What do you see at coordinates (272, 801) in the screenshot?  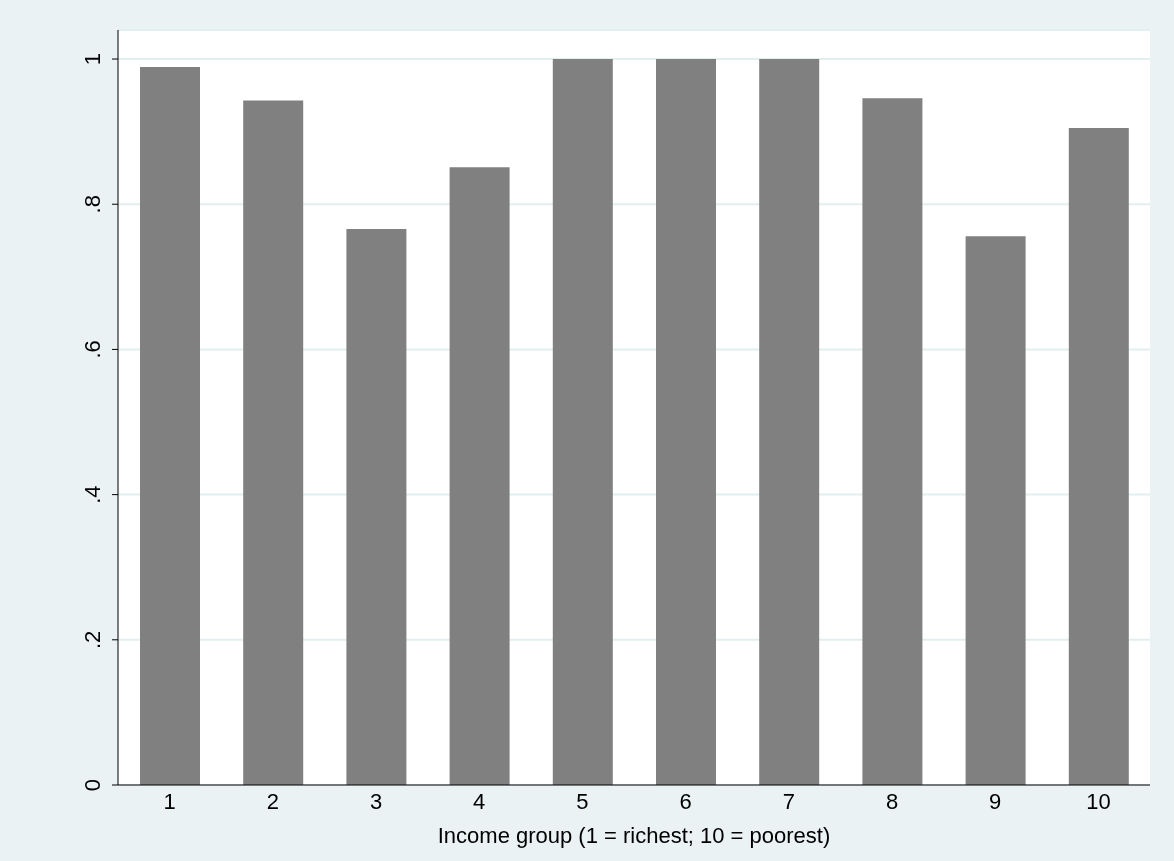 I see `x-tick-label: 2` at bounding box center [272, 801].